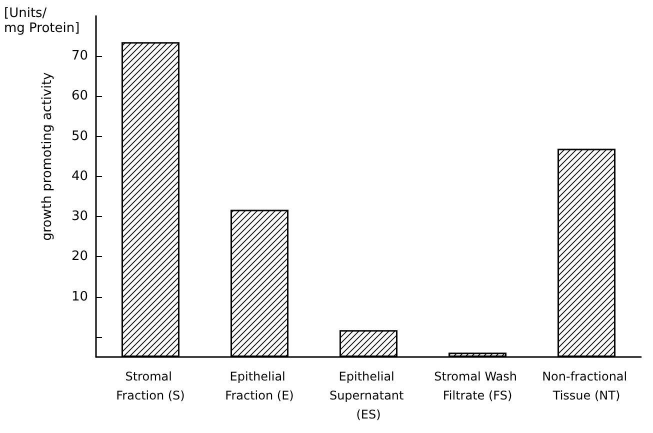  What do you see at coordinates (79, 136) in the screenshot?
I see `y-tick-label: 50` at bounding box center [79, 136].